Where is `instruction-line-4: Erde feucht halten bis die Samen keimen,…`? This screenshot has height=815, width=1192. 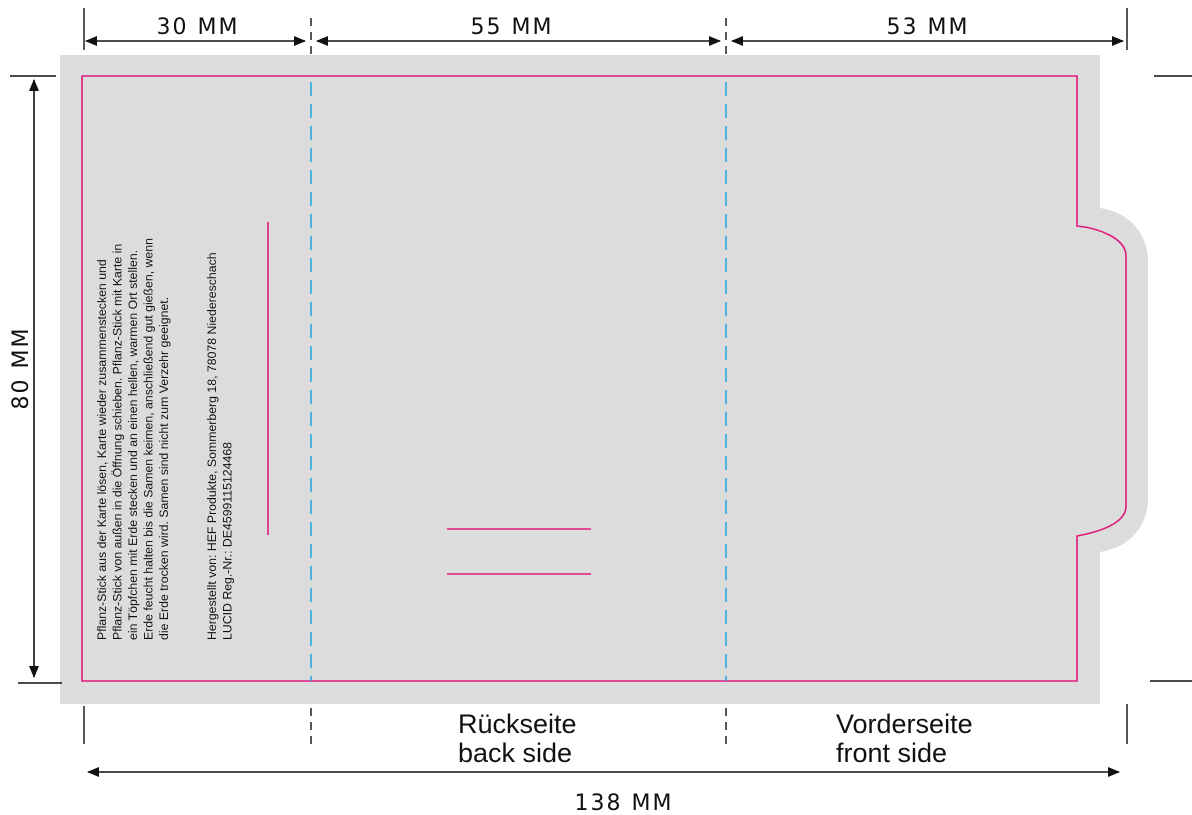 instruction-line-4: Erde feucht halten bis die Samen keimen,… is located at coordinates (149, 439).